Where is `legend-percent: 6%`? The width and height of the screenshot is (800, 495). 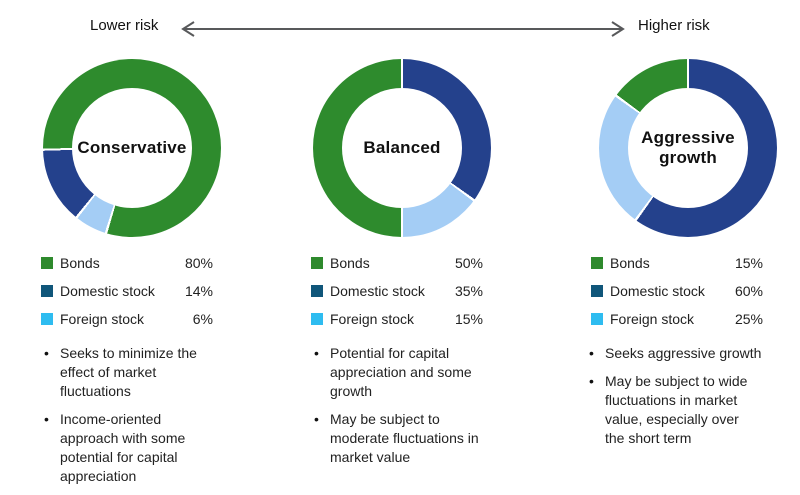 legend-percent: 6% is located at coordinates (202, 319).